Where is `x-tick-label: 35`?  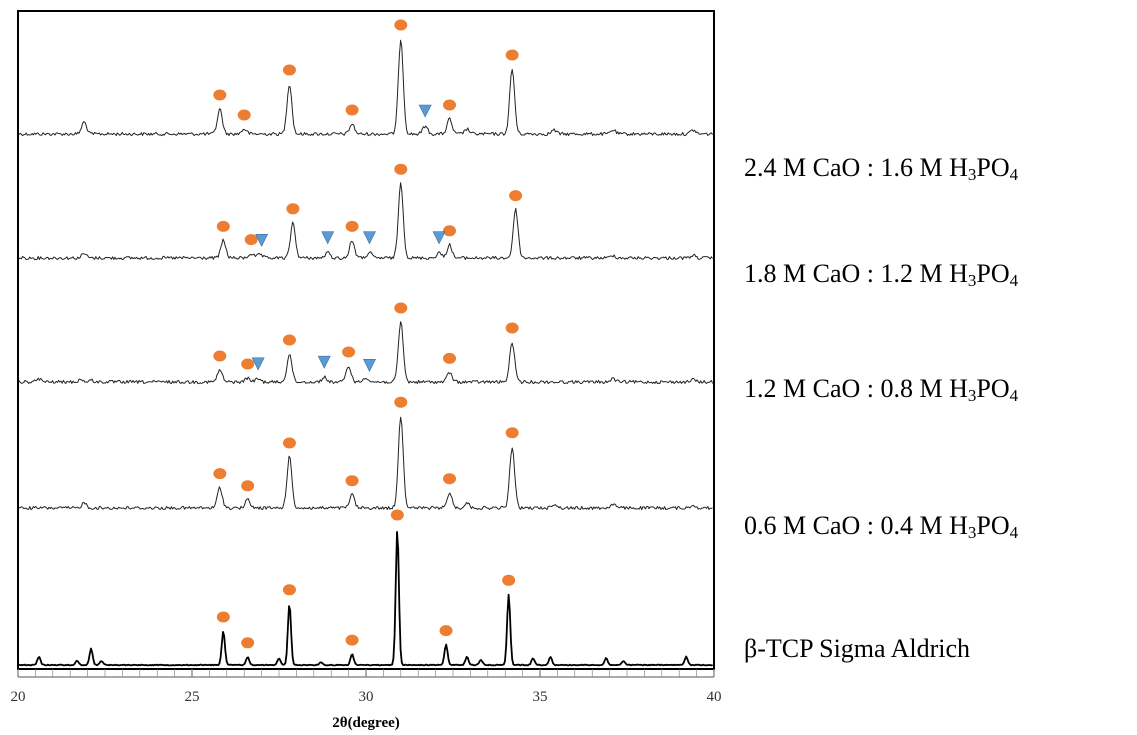 x-tick-label: 35 is located at coordinates (540, 697).